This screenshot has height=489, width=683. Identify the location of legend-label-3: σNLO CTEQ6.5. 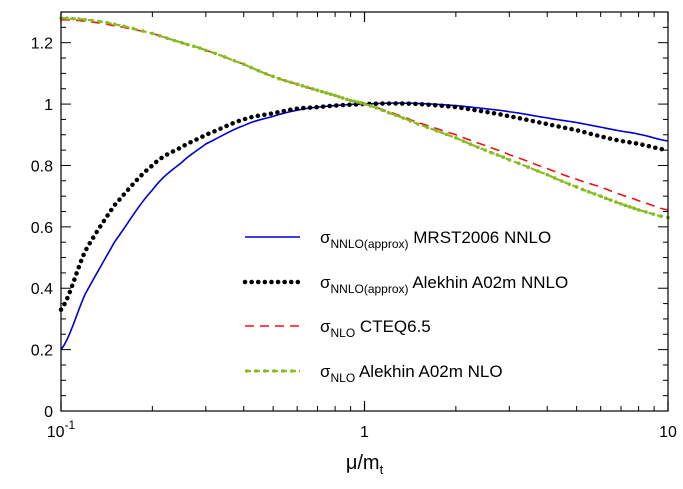
(375, 328).